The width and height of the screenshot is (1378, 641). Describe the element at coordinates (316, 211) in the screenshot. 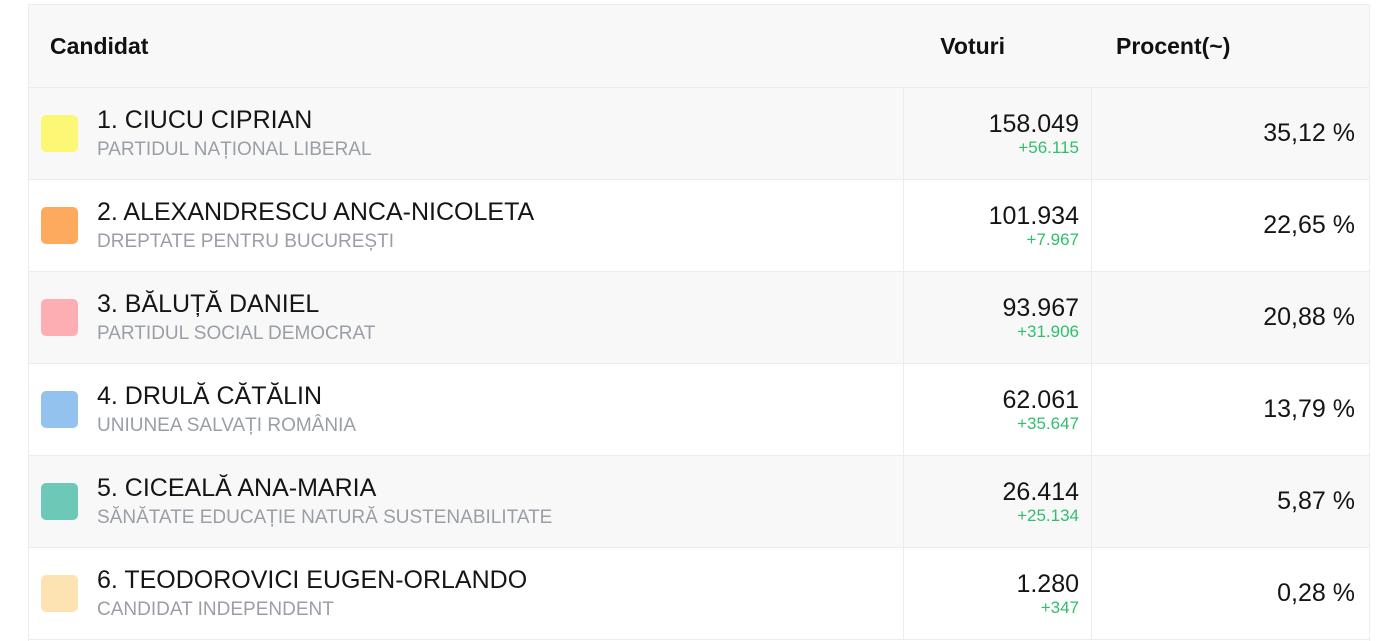

I see `candidate-name: 2. ALEXANDRESCU ANCA-NICOLETA` at that location.